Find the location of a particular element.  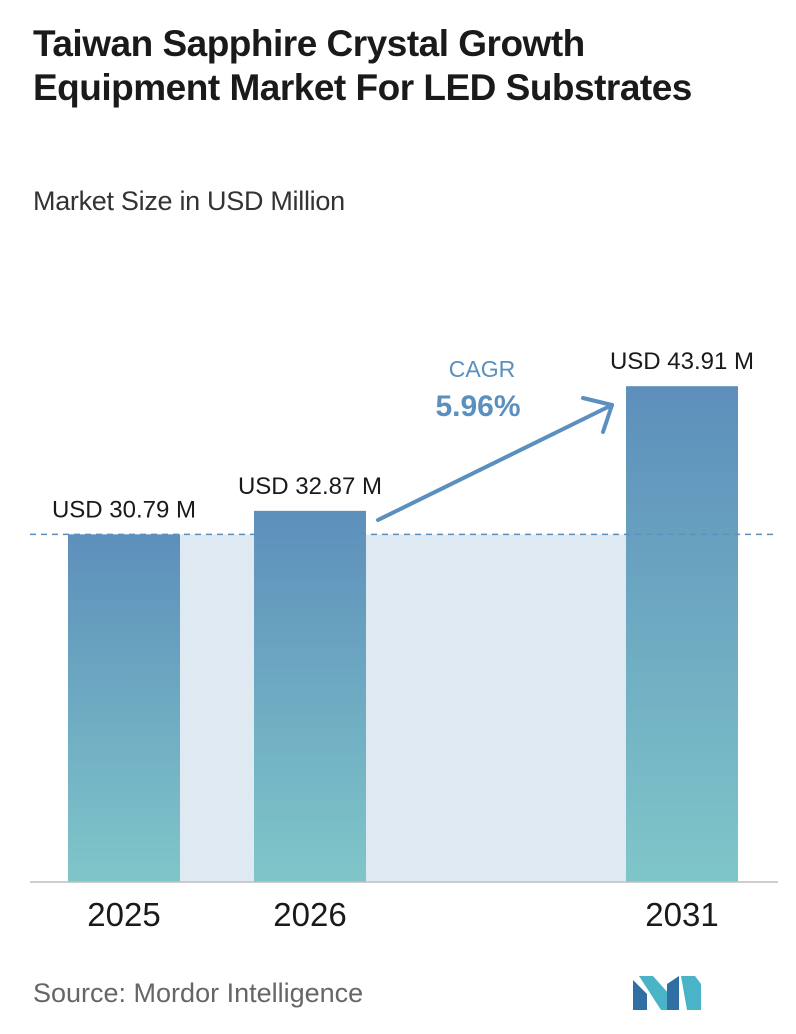

mordor-intelligence-logo-icon is located at coordinates (667, 993).